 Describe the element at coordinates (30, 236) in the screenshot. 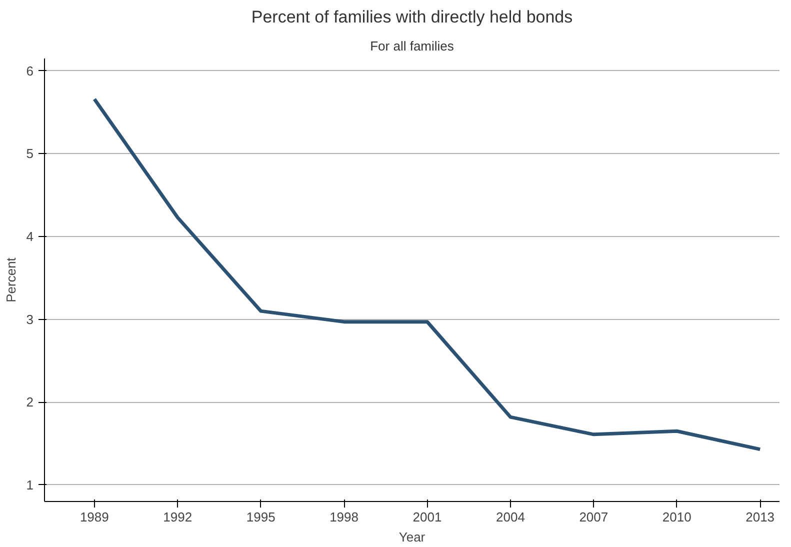

I see `y-tick-label: 4` at that location.